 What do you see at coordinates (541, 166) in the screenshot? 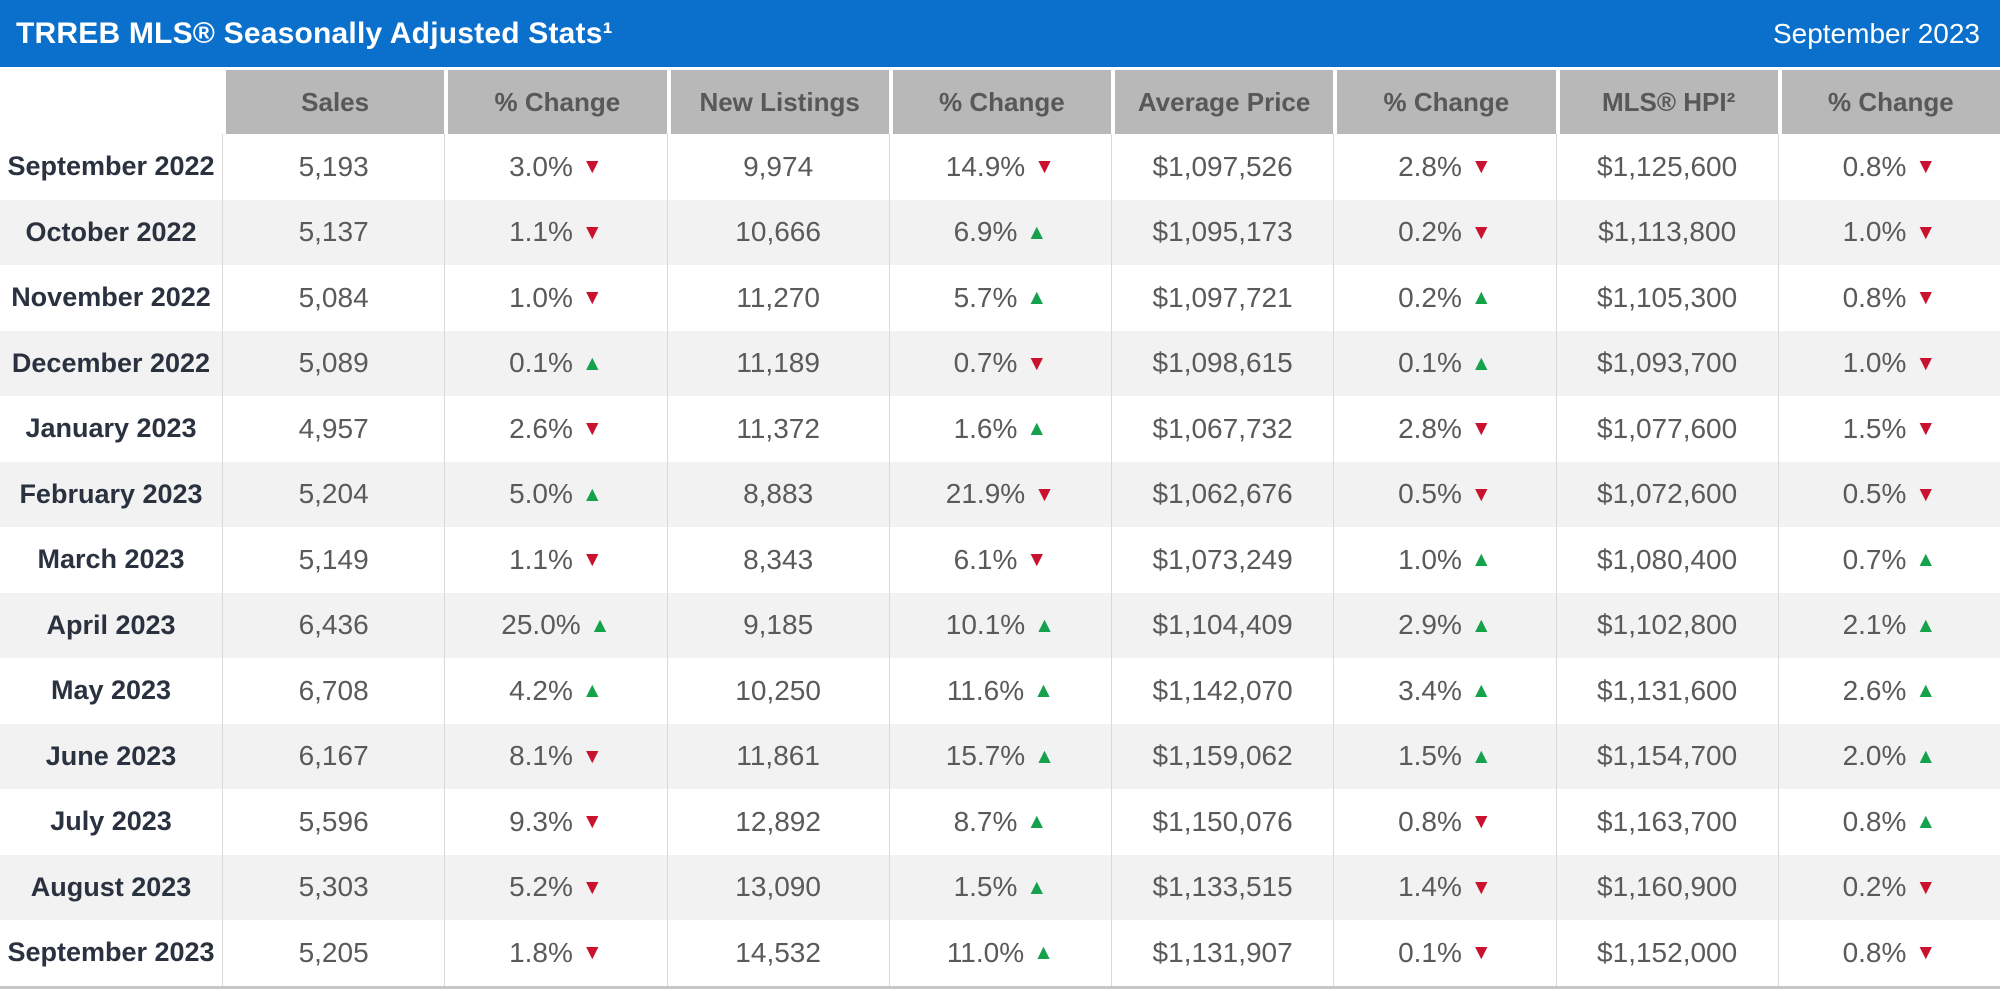
I see `value-text: 3.0%` at bounding box center [541, 166].